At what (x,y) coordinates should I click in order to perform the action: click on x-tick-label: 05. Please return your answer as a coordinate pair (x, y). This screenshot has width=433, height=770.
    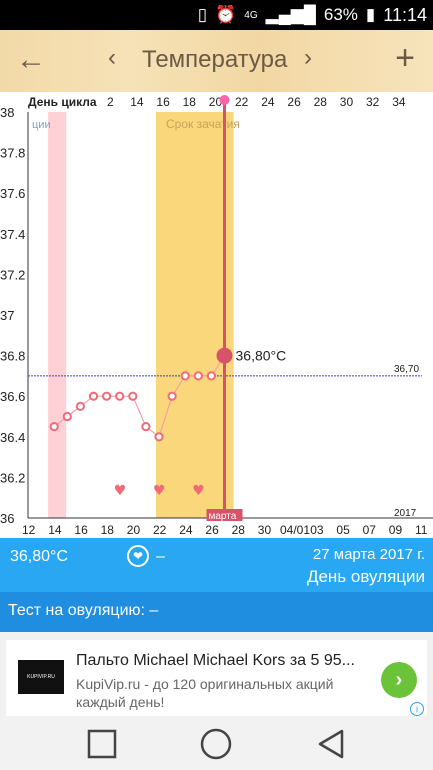
    Looking at the image, I should click on (343, 530).